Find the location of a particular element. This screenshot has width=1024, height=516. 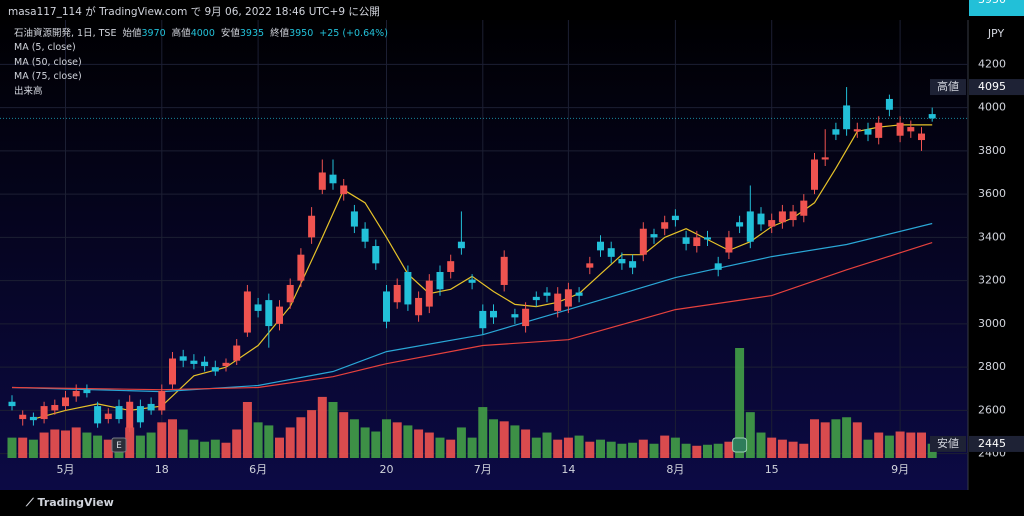

symbol: 石油資源開発, 1日, TSE is located at coordinates (65, 33).